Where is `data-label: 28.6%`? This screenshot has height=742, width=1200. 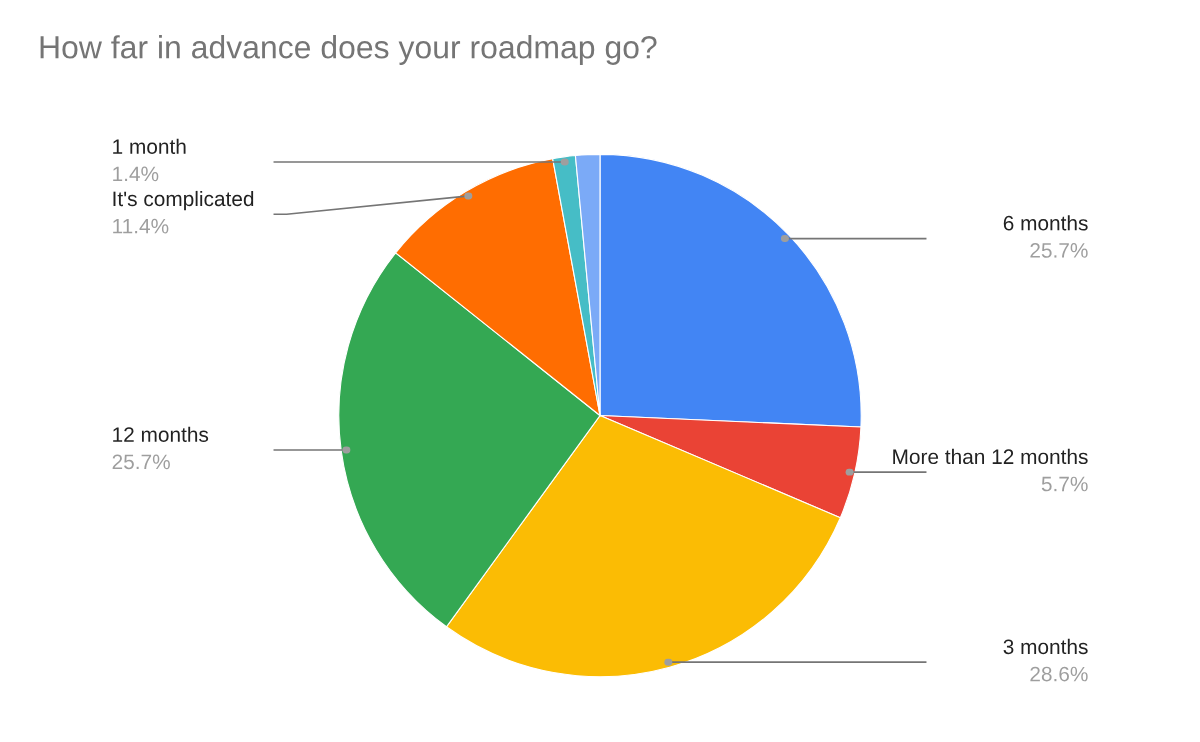 data-label: 28.6% is located at coordinates (1059, 674).